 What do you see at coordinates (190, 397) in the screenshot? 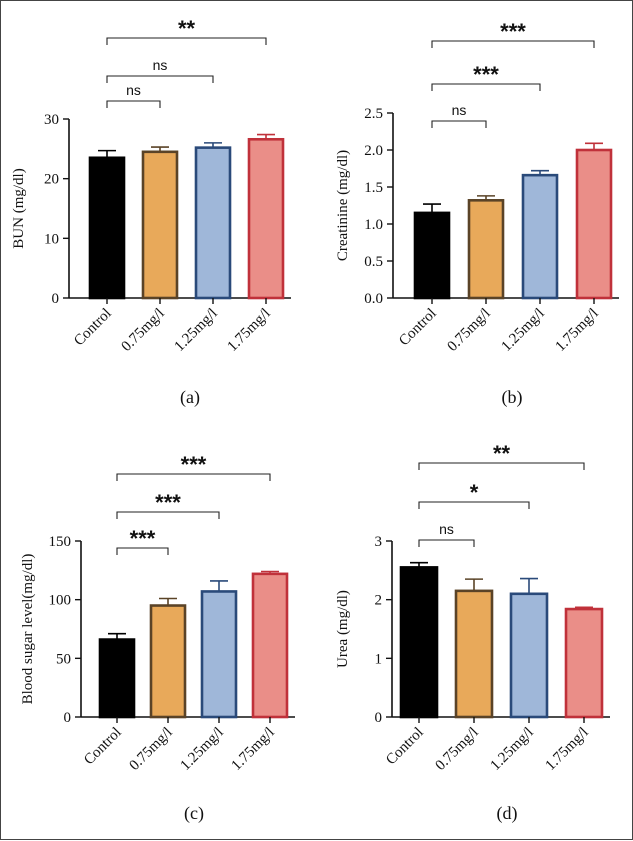
I see `panel-label: (a)` at bounding box center [190, 397].